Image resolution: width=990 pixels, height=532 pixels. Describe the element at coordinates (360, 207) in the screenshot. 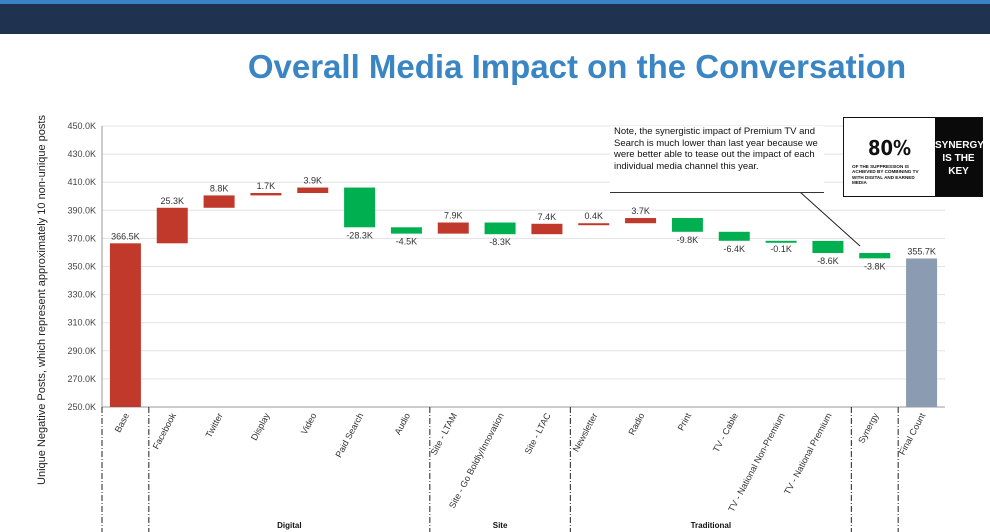

I see `bar-paid-search` at that location.